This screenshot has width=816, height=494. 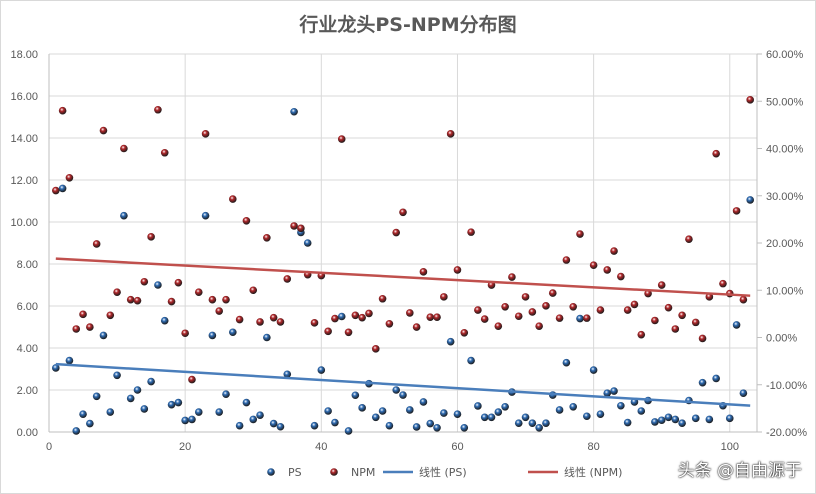 I want to click on y-left-tick-label: 2.00, so click(x=27, y=391).